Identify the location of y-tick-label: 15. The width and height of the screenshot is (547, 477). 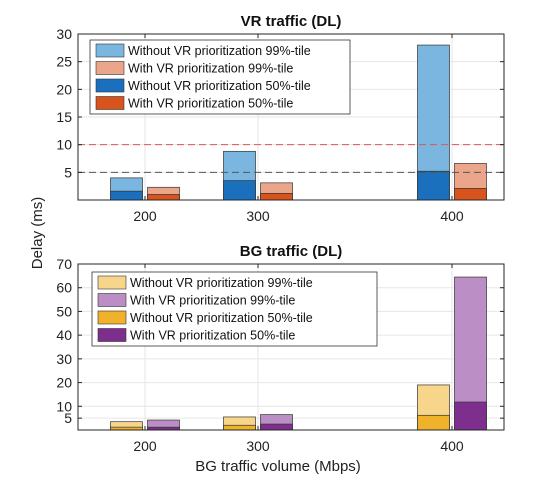
(64, 117).